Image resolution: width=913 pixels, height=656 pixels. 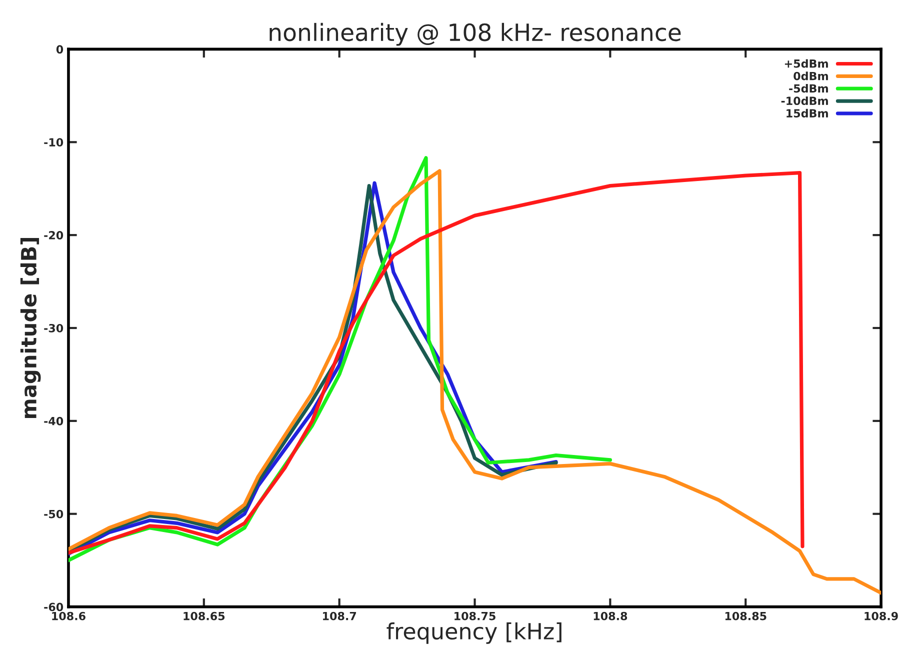 What do you see at coordinates (204, 616) in the screenshot?
I see `x-tick-label: 108.65` at bounding box center [204, 616].